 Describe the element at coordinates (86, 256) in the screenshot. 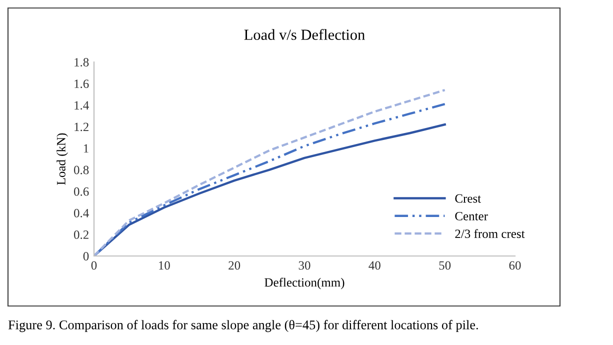

I see `y-tick-label: 0` at that location.